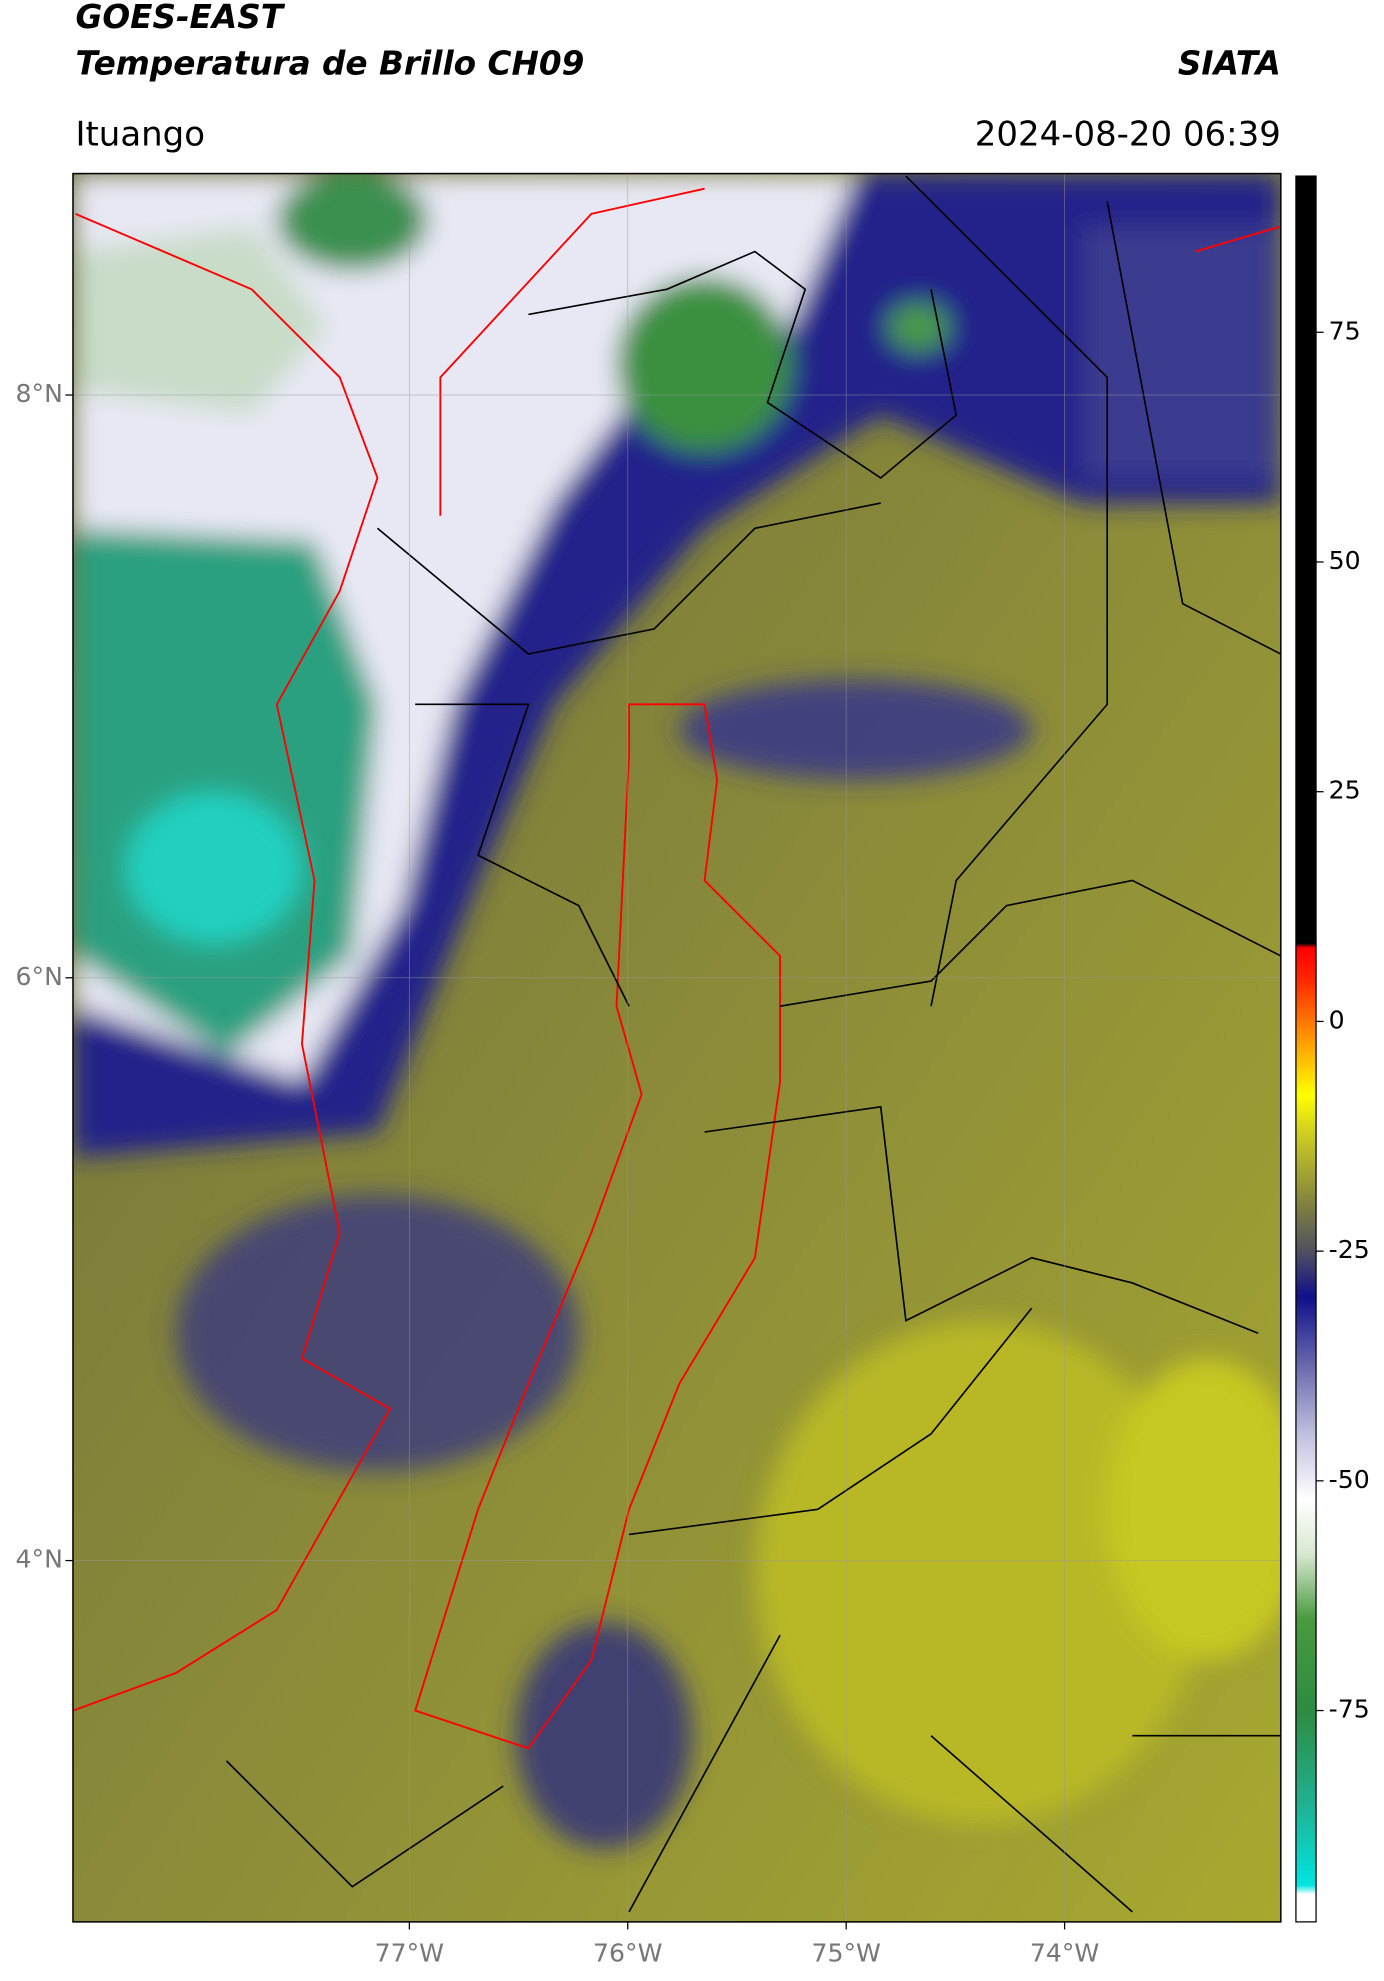  What do you see at coordinates (1229, 63) in the screenshot?
I see `source: SIATA` at bounding box center [1229, 63].